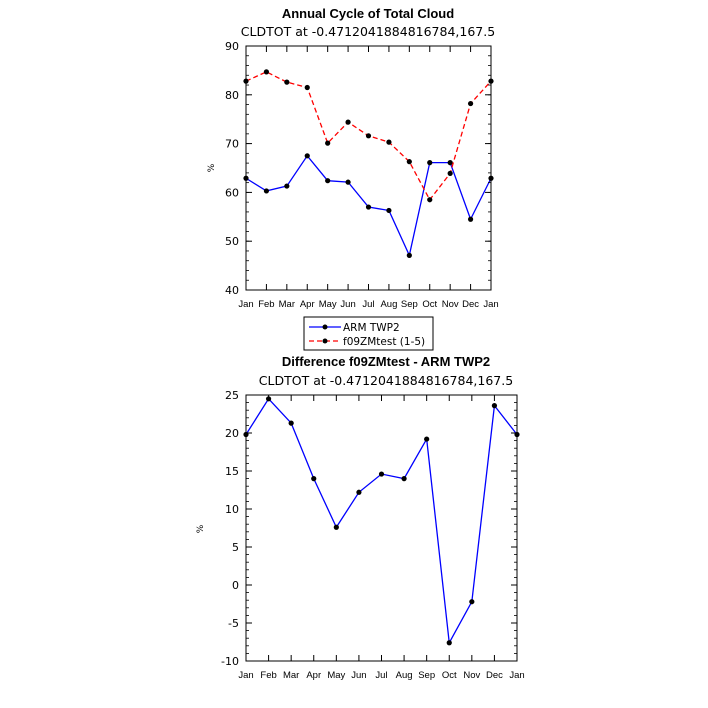 The width and height of the screenshot is (708, 708). I want to click on legend-entry-model: f09ZMtest (1-5), so click(367, 342).